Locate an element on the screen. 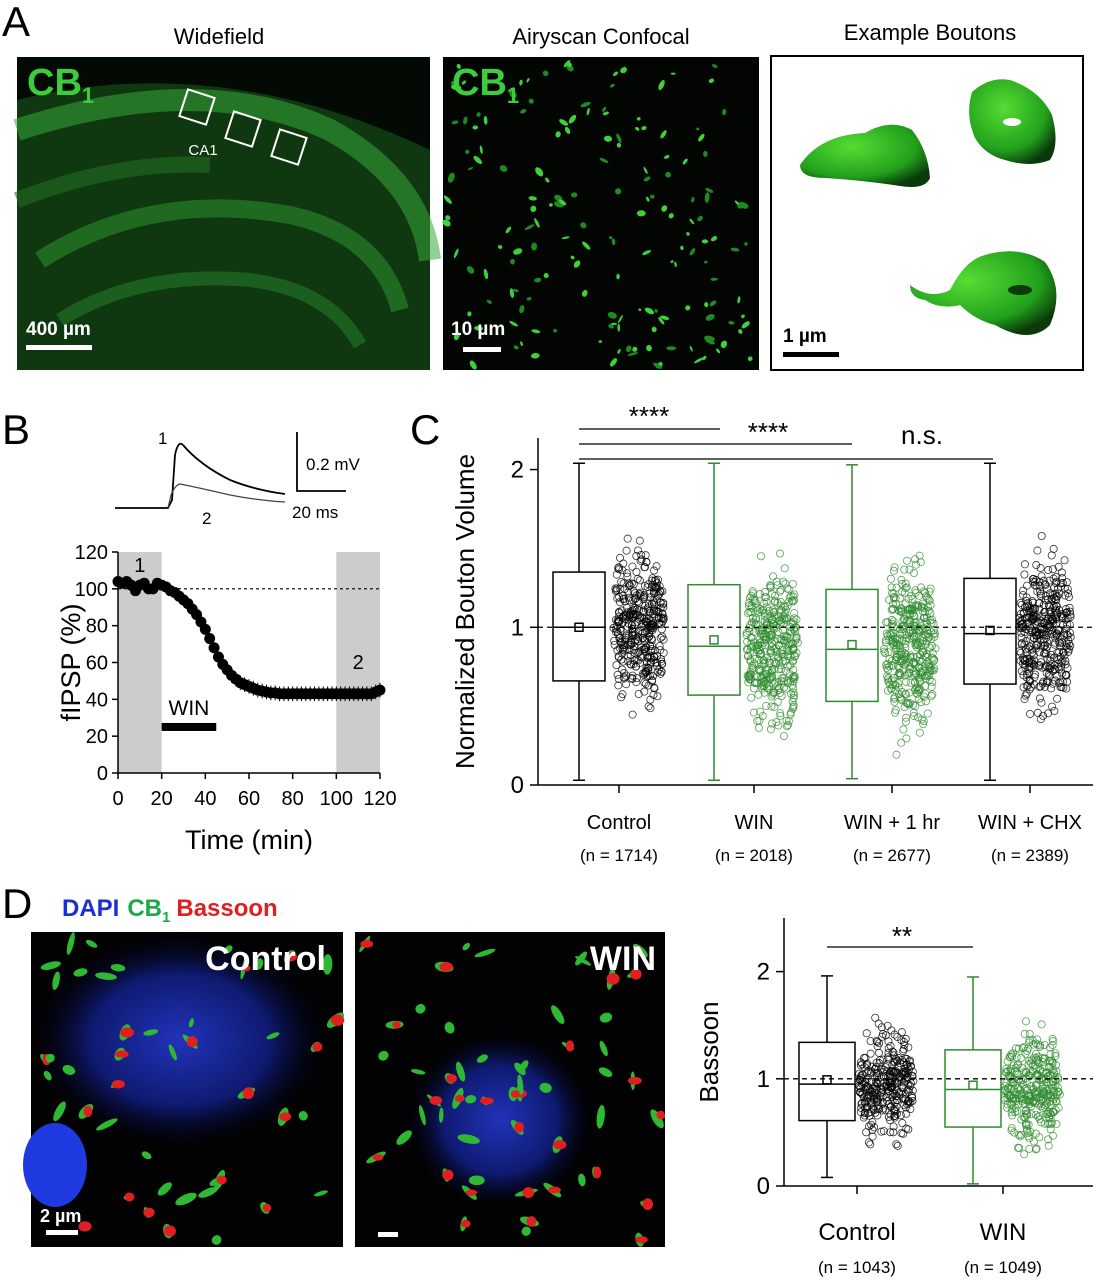 Image resolution: width=1096 pixels, height=1280 pixels. mean-marker is located at coordinates (852, 644).